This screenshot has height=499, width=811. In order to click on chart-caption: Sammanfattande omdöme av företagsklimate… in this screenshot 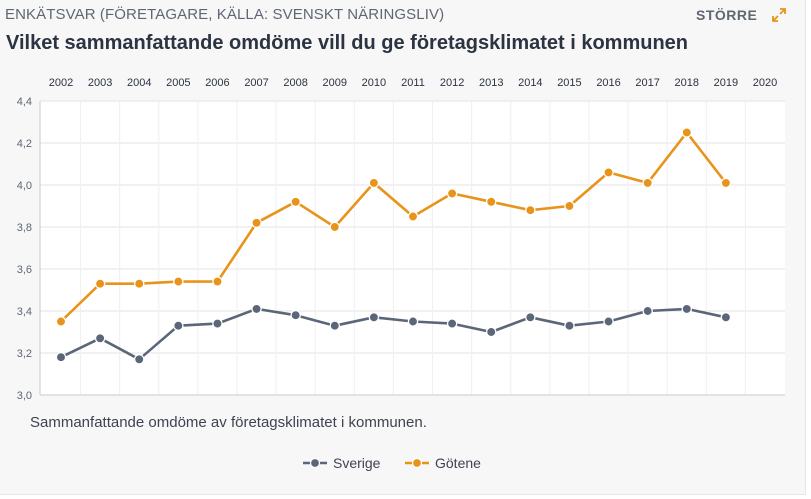, I will do `click(228, 422)`.